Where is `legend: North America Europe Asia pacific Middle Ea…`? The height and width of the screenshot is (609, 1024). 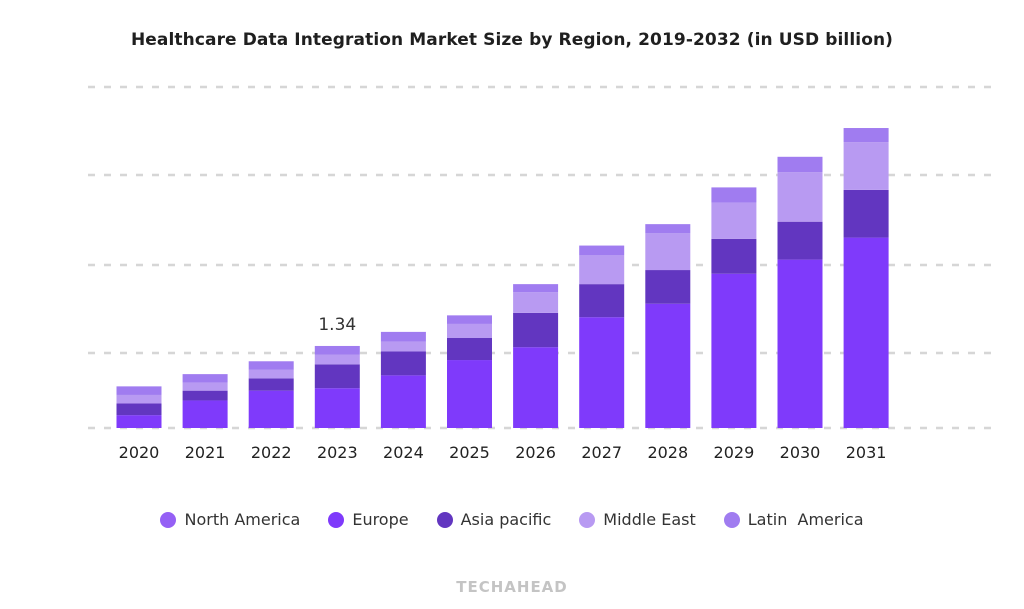
legend: North America Europe Asia pacific Middle Ea… is located at coordinates (512, 519).